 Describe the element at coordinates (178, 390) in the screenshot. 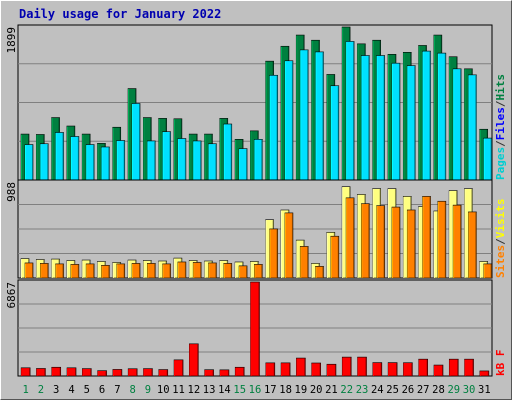

I see `x-tick-label-11: 11` at that location.